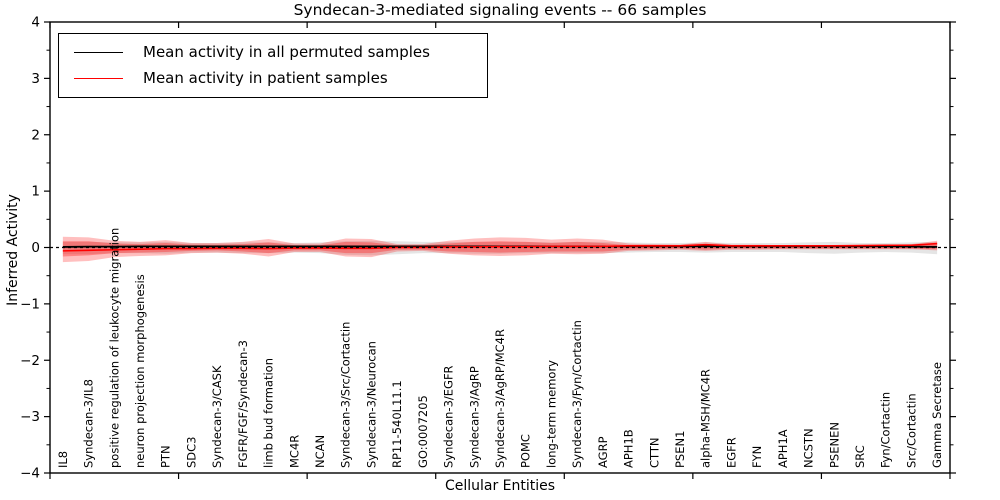 The image size is (1000, 500). What do you see at coordinates (706, 418) in the screenshot?
I see `entity-label: alpha-MSH/MC4R` at bounding box center [706, 418].